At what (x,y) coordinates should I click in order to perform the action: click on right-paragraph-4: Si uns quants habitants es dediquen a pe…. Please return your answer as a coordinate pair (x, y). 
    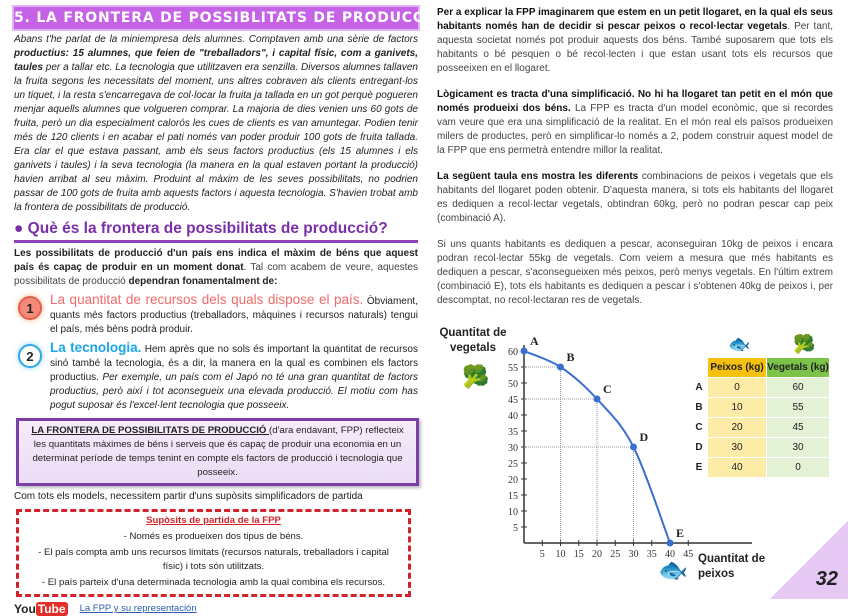
    Looking at the image, I should click on (635, 272).